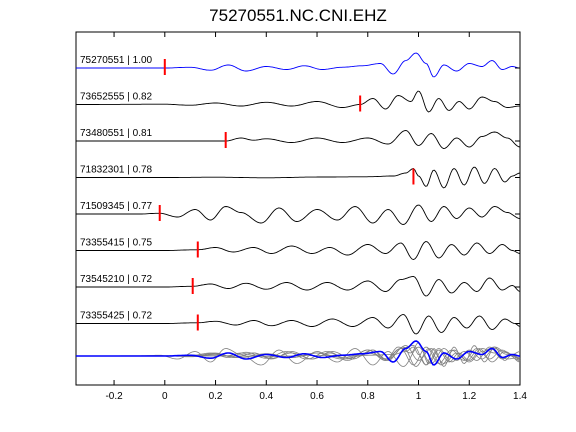 This screenshot has height=432, width=576. Describe the element at coordinates (298, 353) in the screenshot. I see `stack-reference-trace` at that location.